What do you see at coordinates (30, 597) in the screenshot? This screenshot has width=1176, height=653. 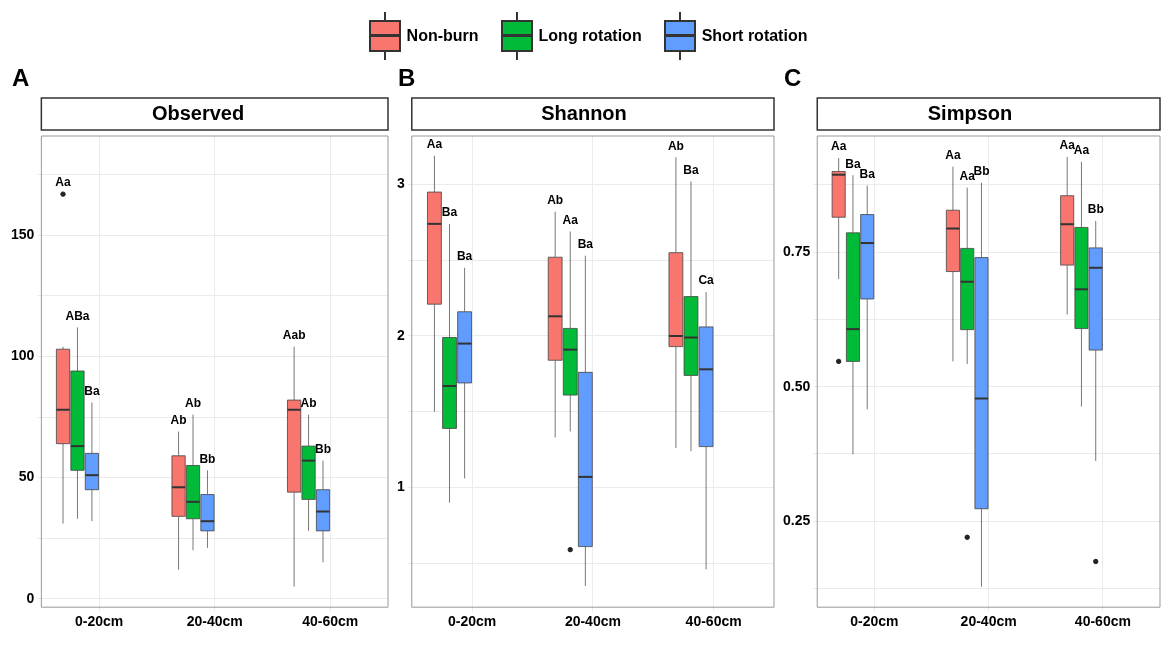 I see `y-tick-label: 0` at bounding box center [30, 597].